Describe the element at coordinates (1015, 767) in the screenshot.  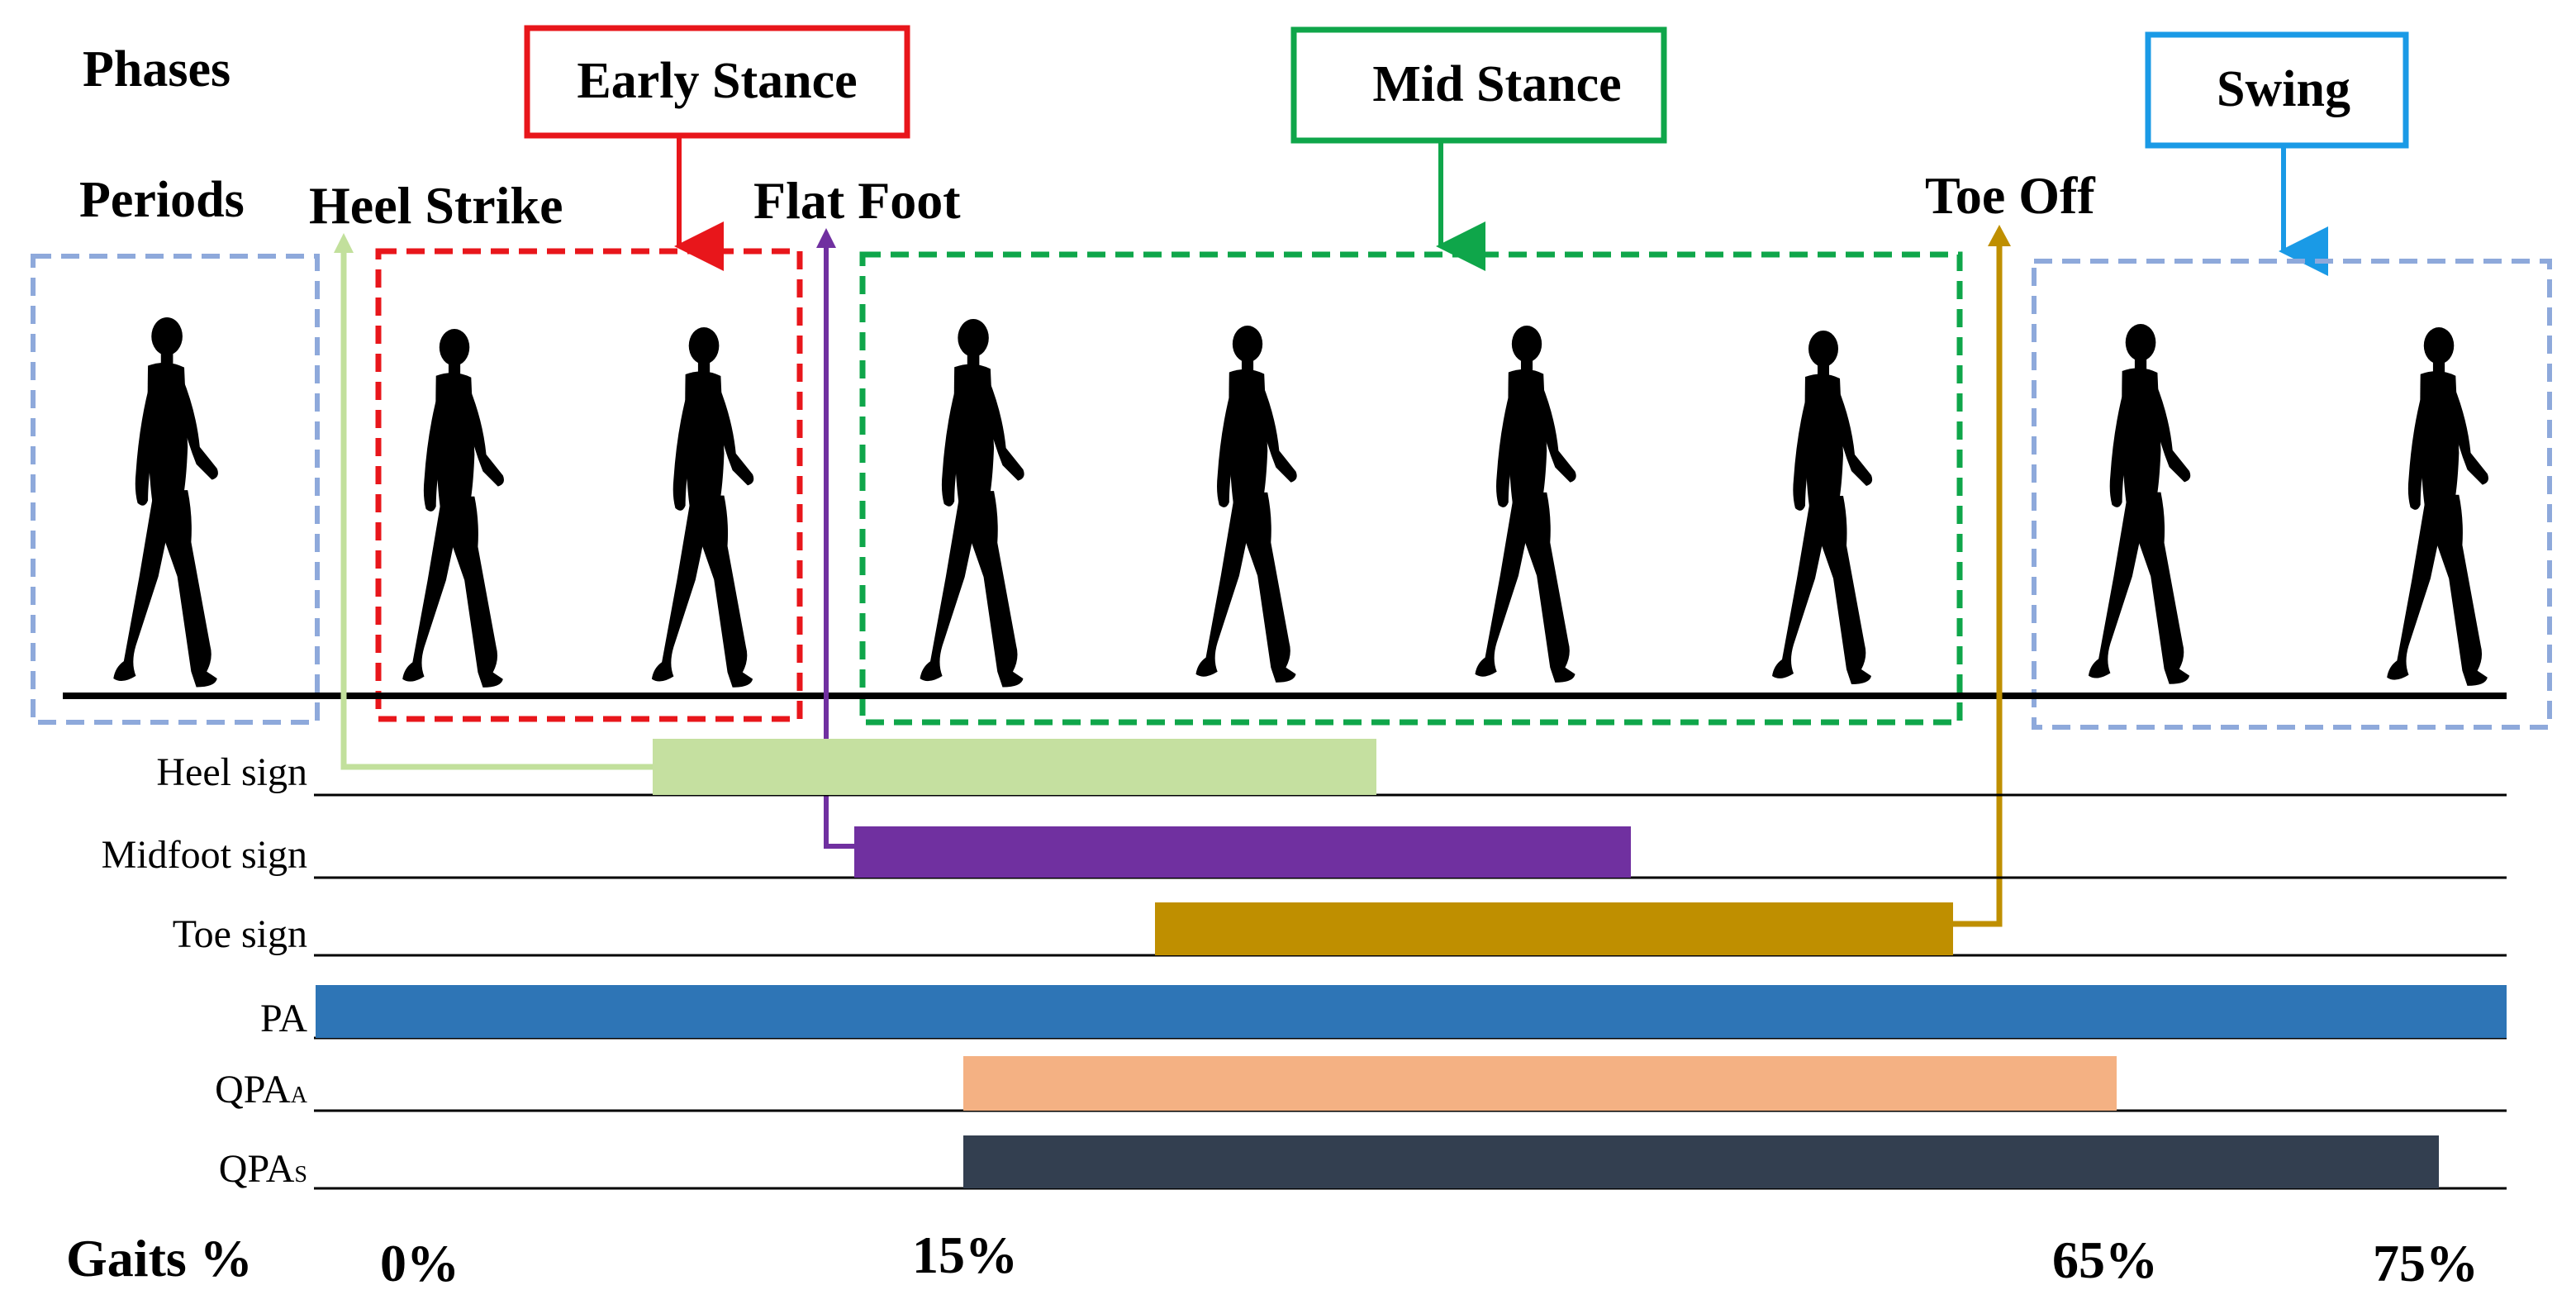
I see `bar-heel-sign` at that location.